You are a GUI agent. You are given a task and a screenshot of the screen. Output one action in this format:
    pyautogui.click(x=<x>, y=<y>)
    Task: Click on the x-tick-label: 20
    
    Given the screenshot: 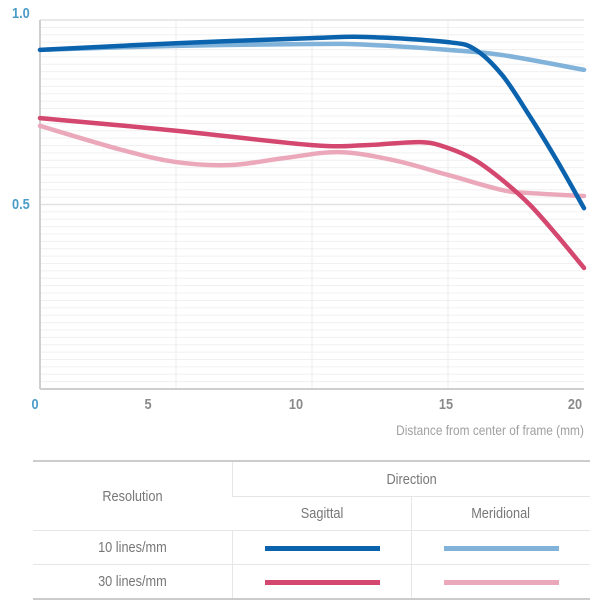 What is the action you would take?
    pyautogui.click(x=575, y=404)
    